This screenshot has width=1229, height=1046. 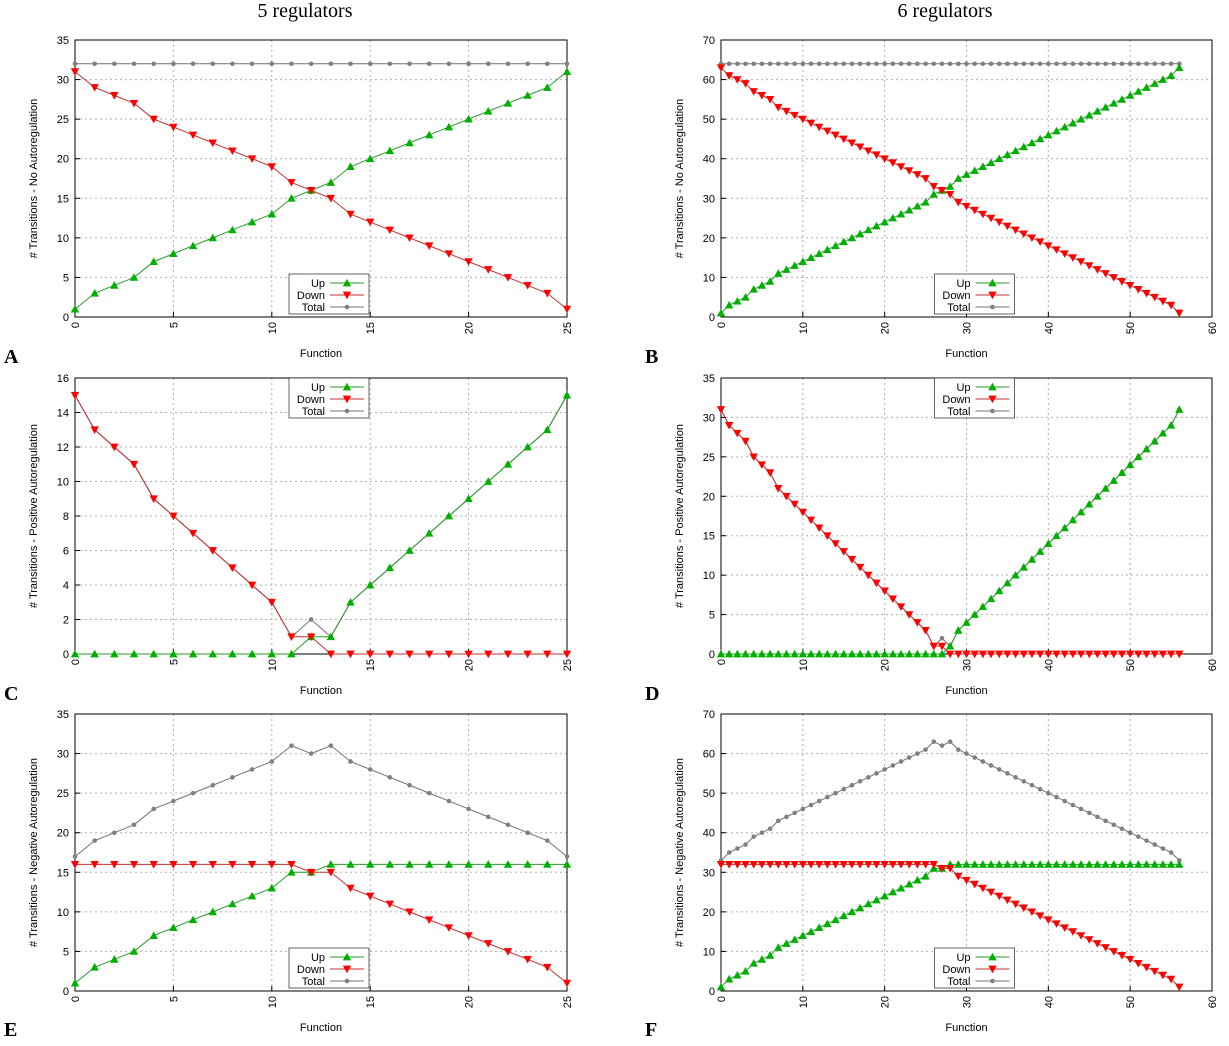 I want to click on y-tick-label: 2, so click(x=66, y=621).